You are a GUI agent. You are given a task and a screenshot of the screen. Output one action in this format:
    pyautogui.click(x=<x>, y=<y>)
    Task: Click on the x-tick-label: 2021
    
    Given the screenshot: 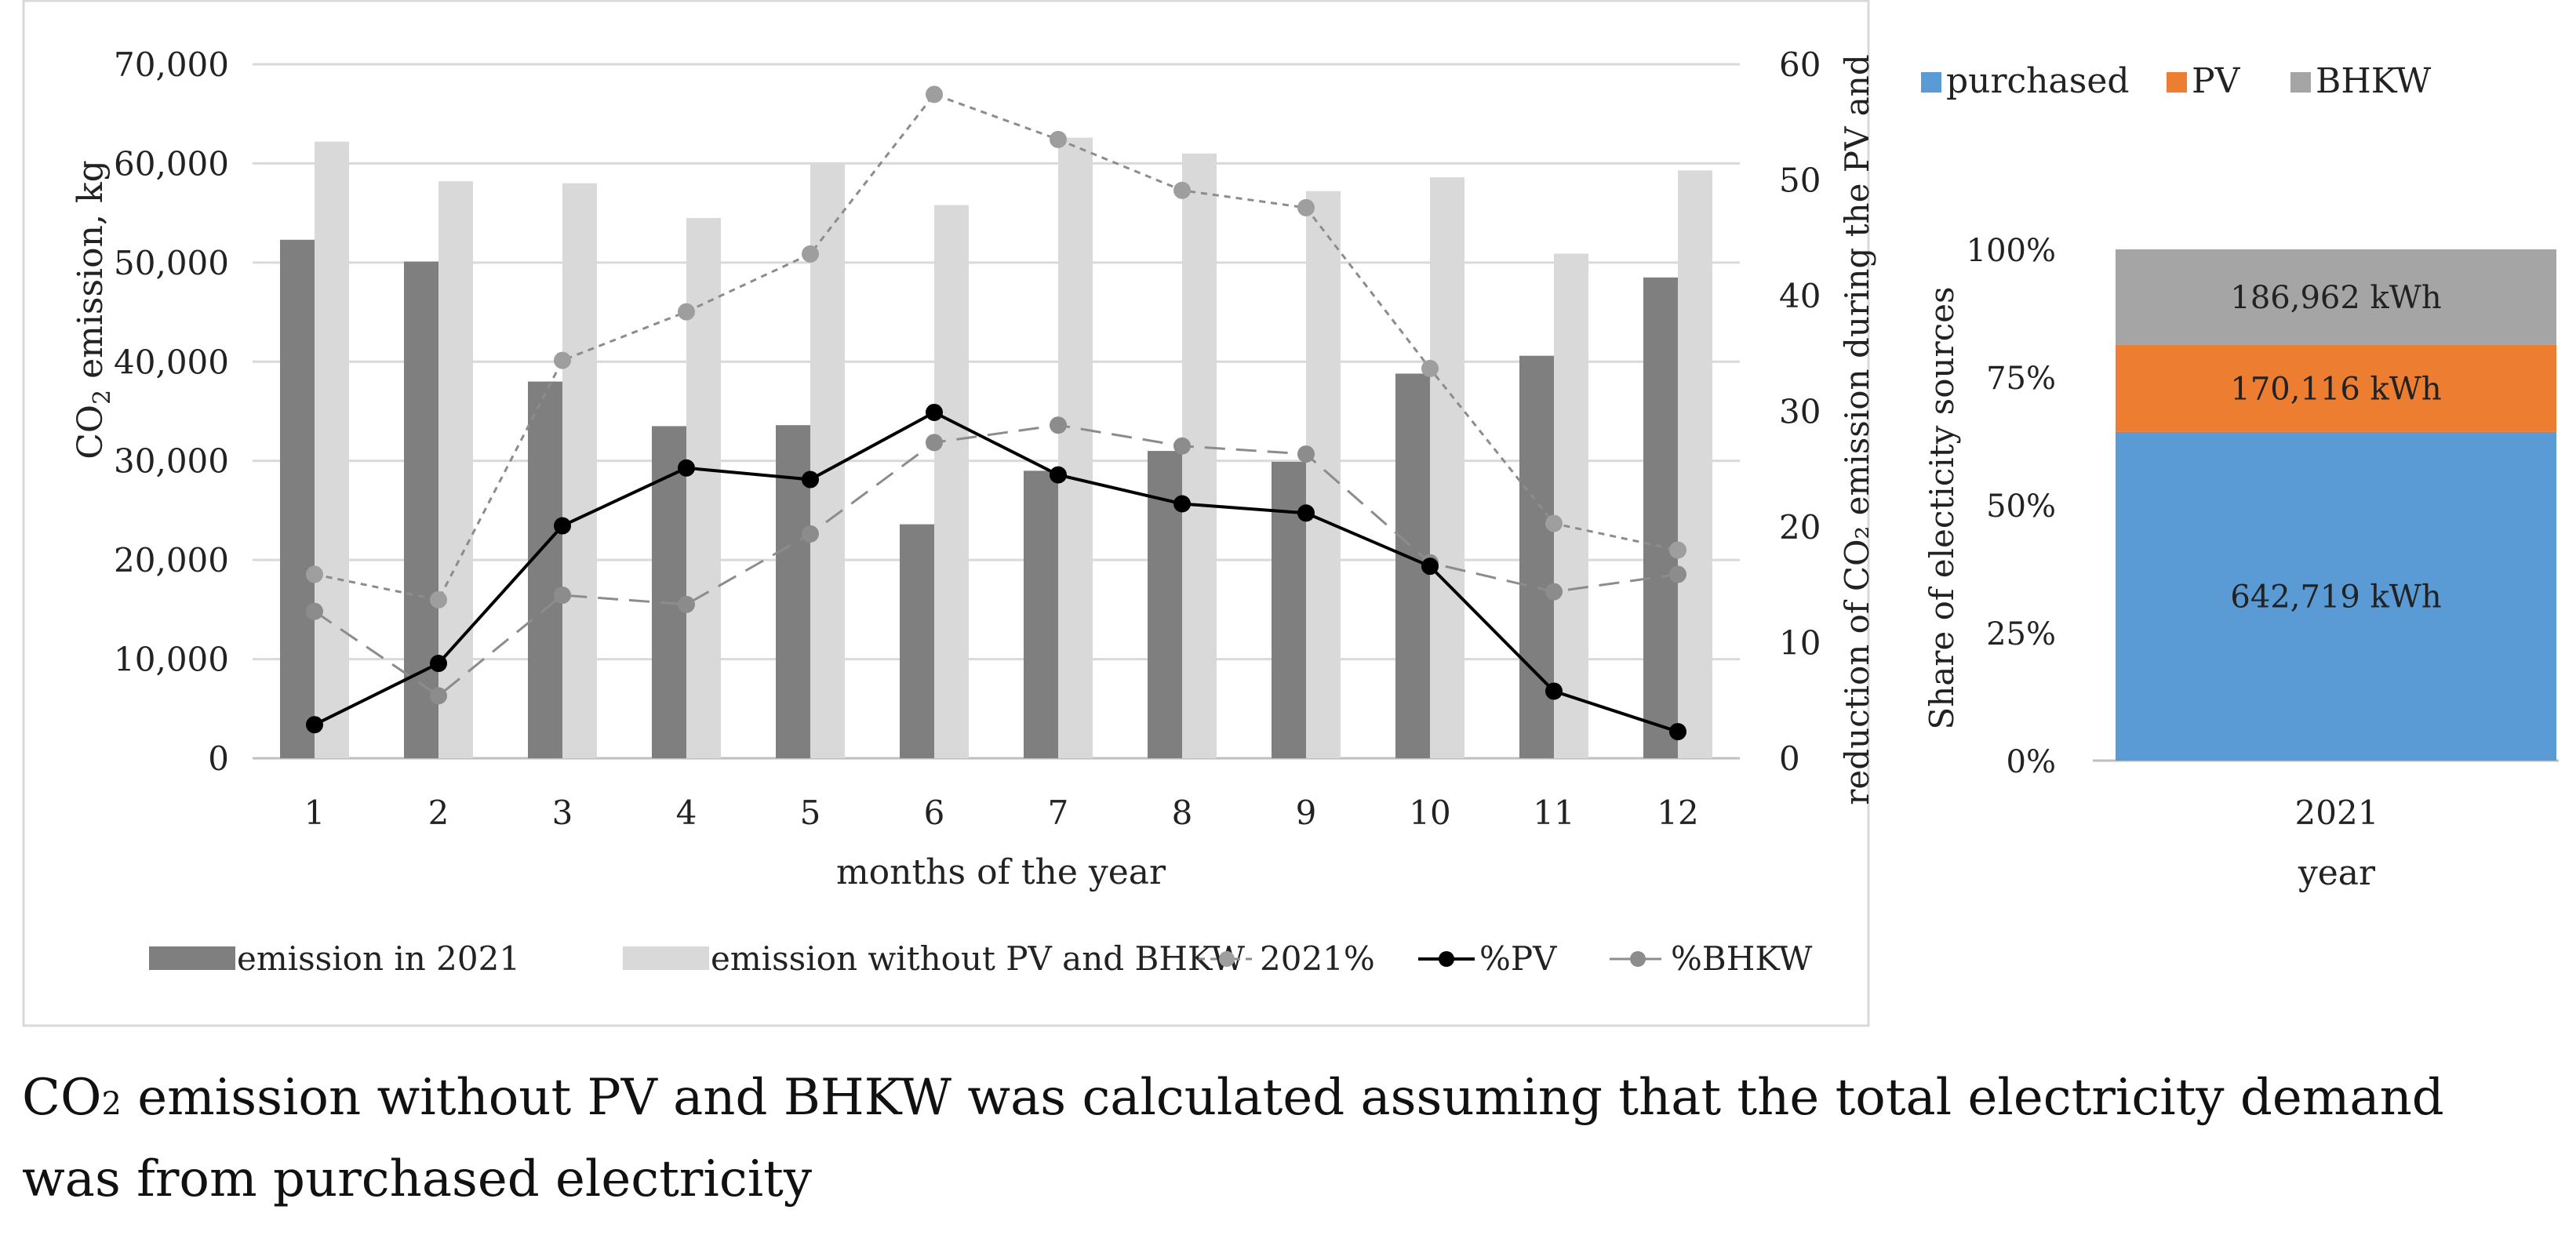 What is the action you would take?
    pyautogui.click(x=2337, y=813)
    